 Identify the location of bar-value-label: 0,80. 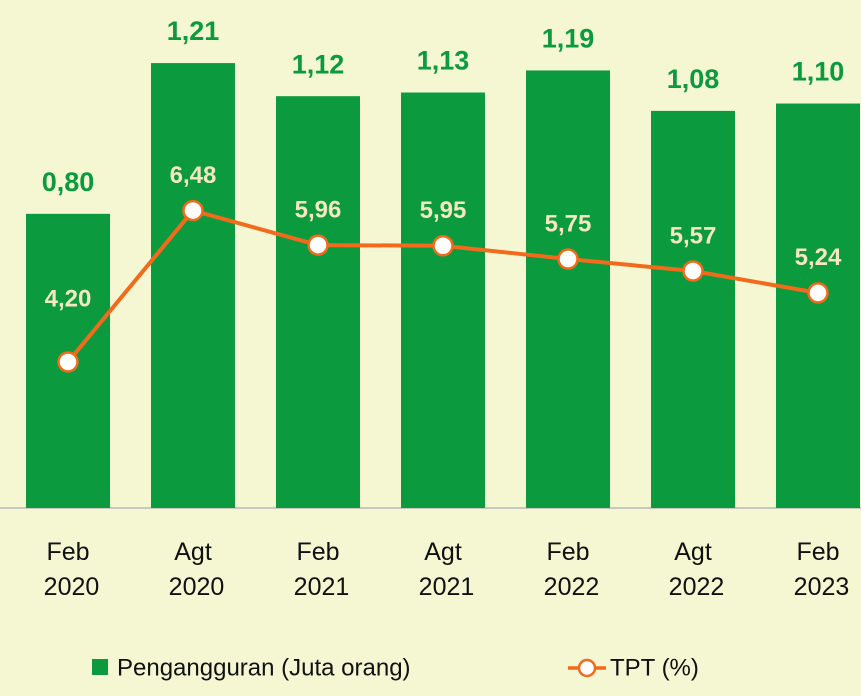
(68, 182).